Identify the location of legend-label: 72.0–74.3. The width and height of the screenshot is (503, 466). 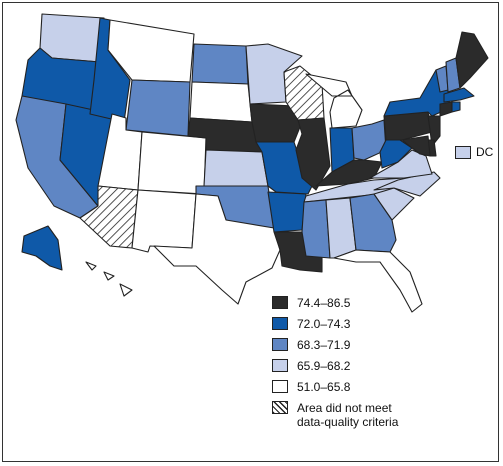
(324, 324).